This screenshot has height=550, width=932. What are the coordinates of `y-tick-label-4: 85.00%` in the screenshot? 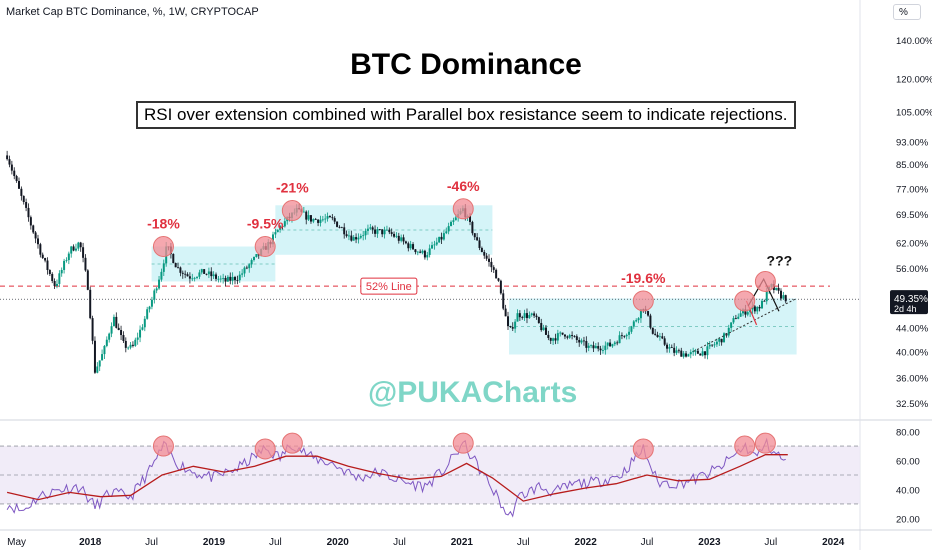 It's located at (912, 165).